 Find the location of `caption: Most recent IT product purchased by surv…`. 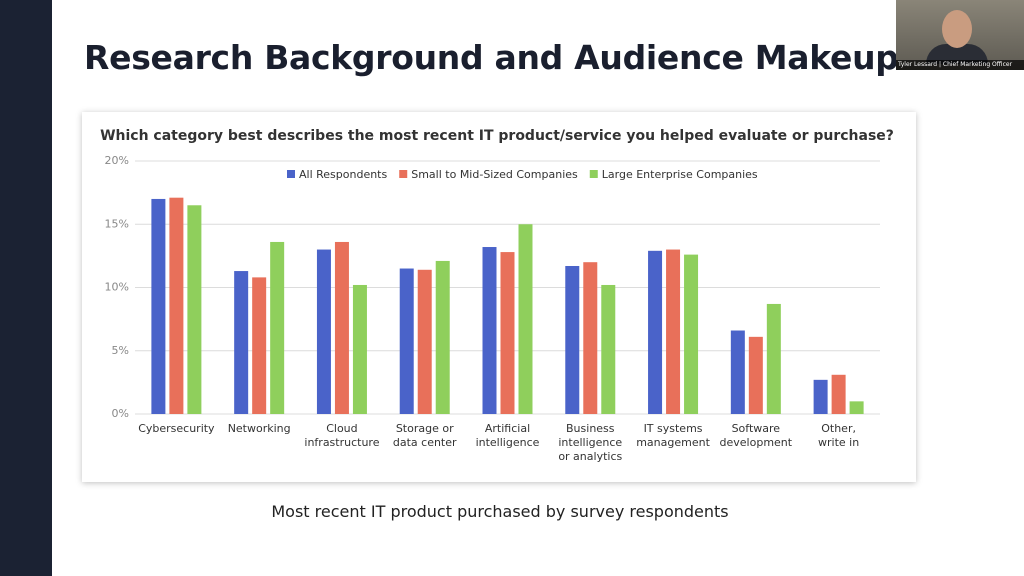

caption: Most recent IT product purchased by surv… is located at coordinates (500, 511).